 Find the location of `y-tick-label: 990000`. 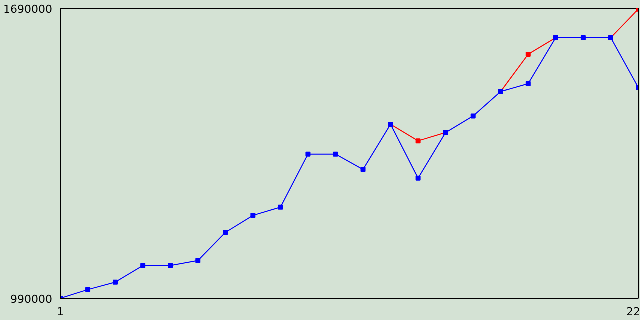

y-tick-label: 990000 is located at coordinates (31, 299).